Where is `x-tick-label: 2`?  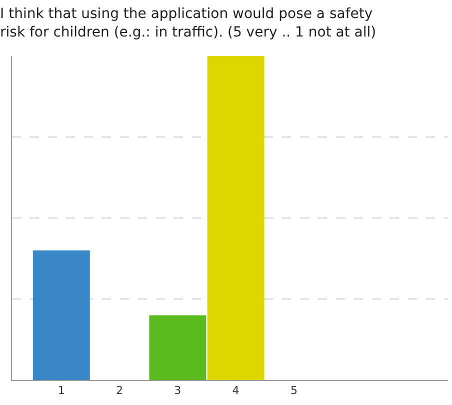 x-tick-label: 2 is located at coordinates (120, 391).